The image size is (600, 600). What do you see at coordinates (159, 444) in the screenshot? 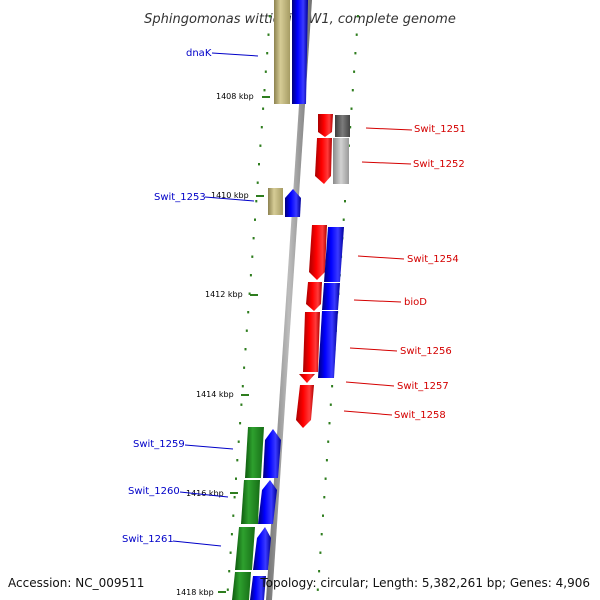
I see `gene-label-swit1259: Swit_1259` at bounding box center [159, 444].